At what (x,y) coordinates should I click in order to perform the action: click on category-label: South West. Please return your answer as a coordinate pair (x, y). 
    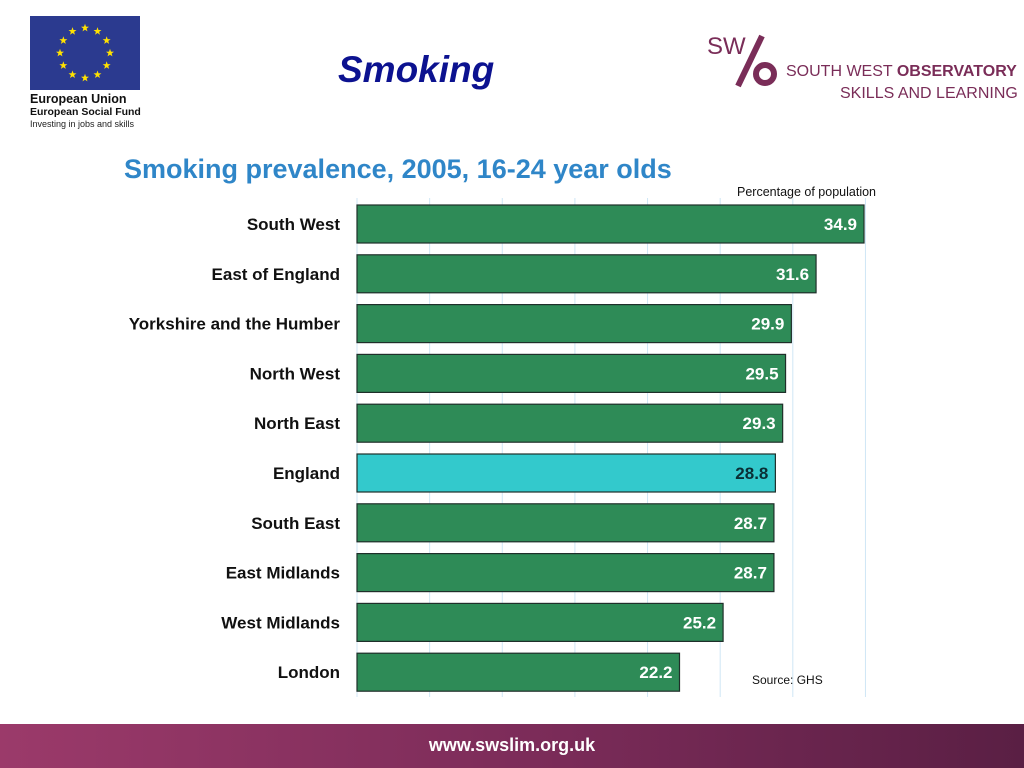
    Looking at the image, I should click on (294, 224).